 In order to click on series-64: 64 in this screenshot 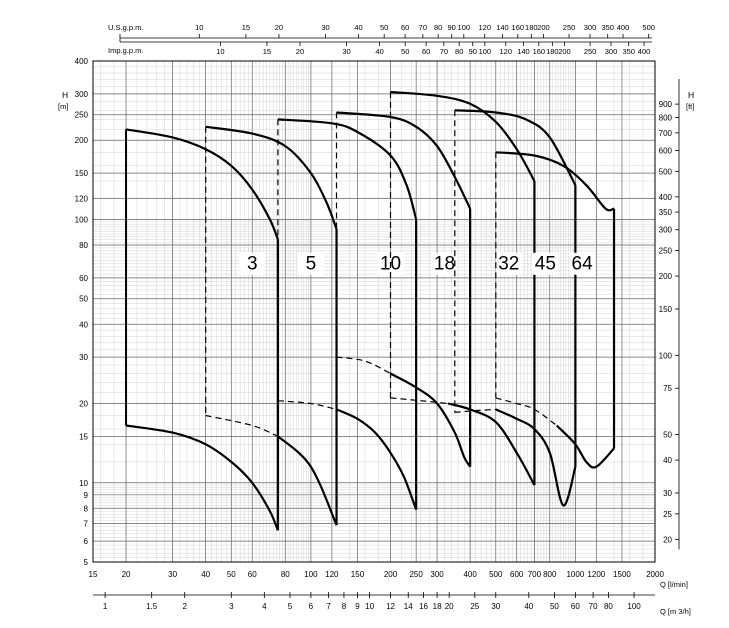, I will do `click(555, 310)`.